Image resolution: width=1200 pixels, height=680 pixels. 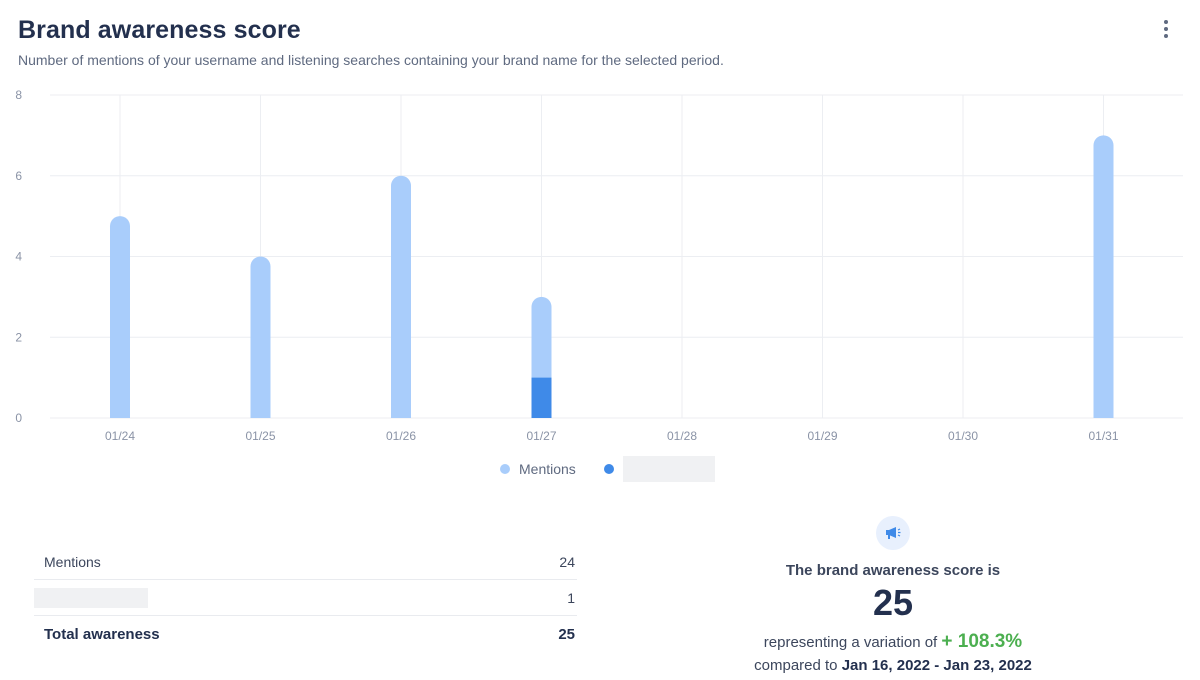 What do you see at coordinates (18, 257) in the screenshot?
I see `y-tick-label: 4` at bounding box center [18, 257].